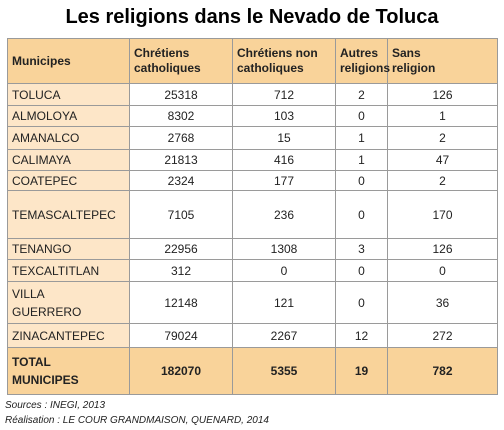  What do you see at coordinates (56, 270) in the screenshot?
I see `municipality-name: TEXCALTITLAN` at bounding box center [56, 270].